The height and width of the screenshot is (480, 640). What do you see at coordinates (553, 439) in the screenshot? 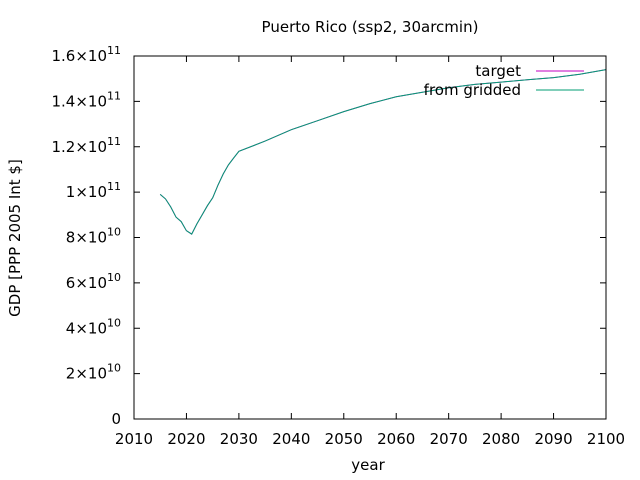
I see `x-tick-label: 2090` at bounding box center [553, 439].